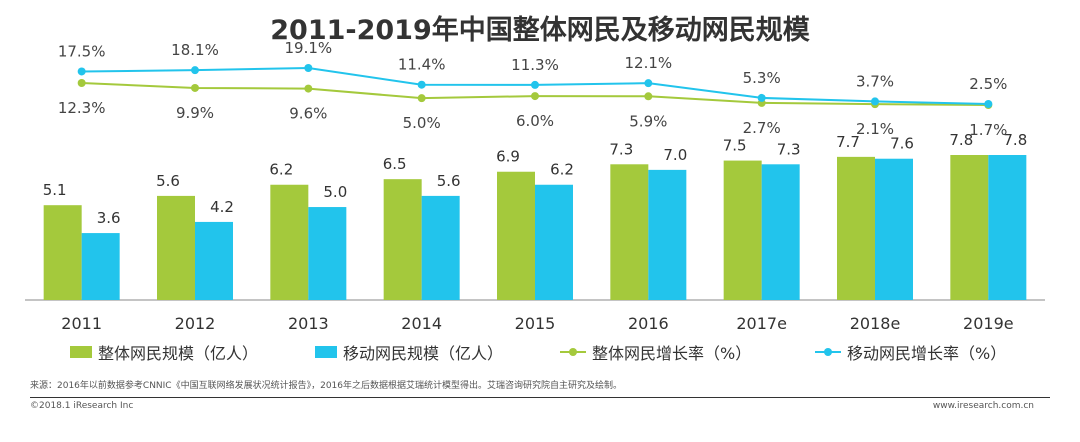 The width and height of the screenshot is (1080, 442). What do you see at coordinates (1015, 140) in the screenshot?
I see `bar-label-mobile-2019e: 7.8` at bounding box center [1015, 140].